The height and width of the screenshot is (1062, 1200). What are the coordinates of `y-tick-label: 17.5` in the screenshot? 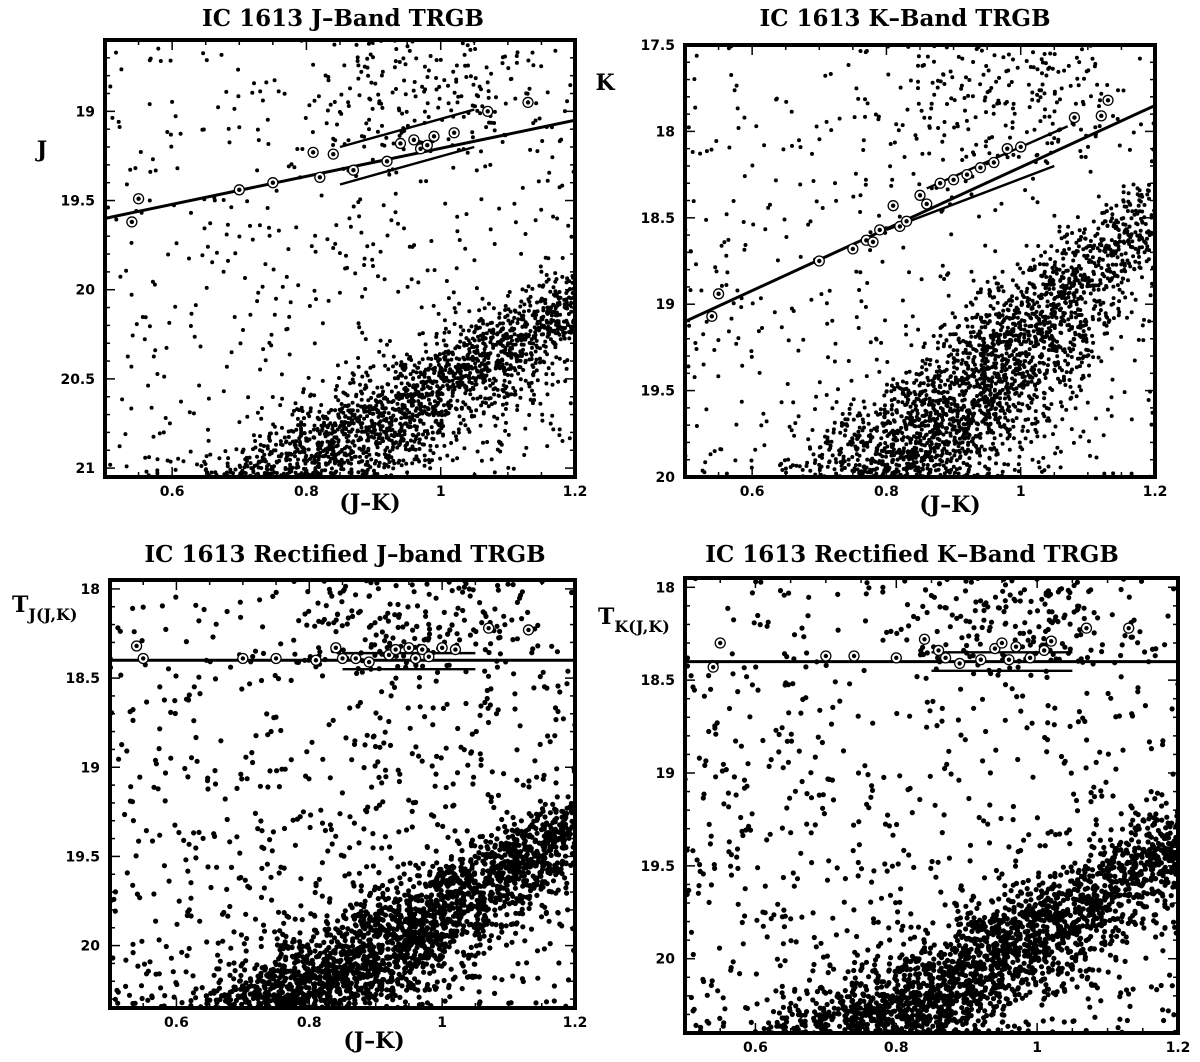 It's located at (657, 46).